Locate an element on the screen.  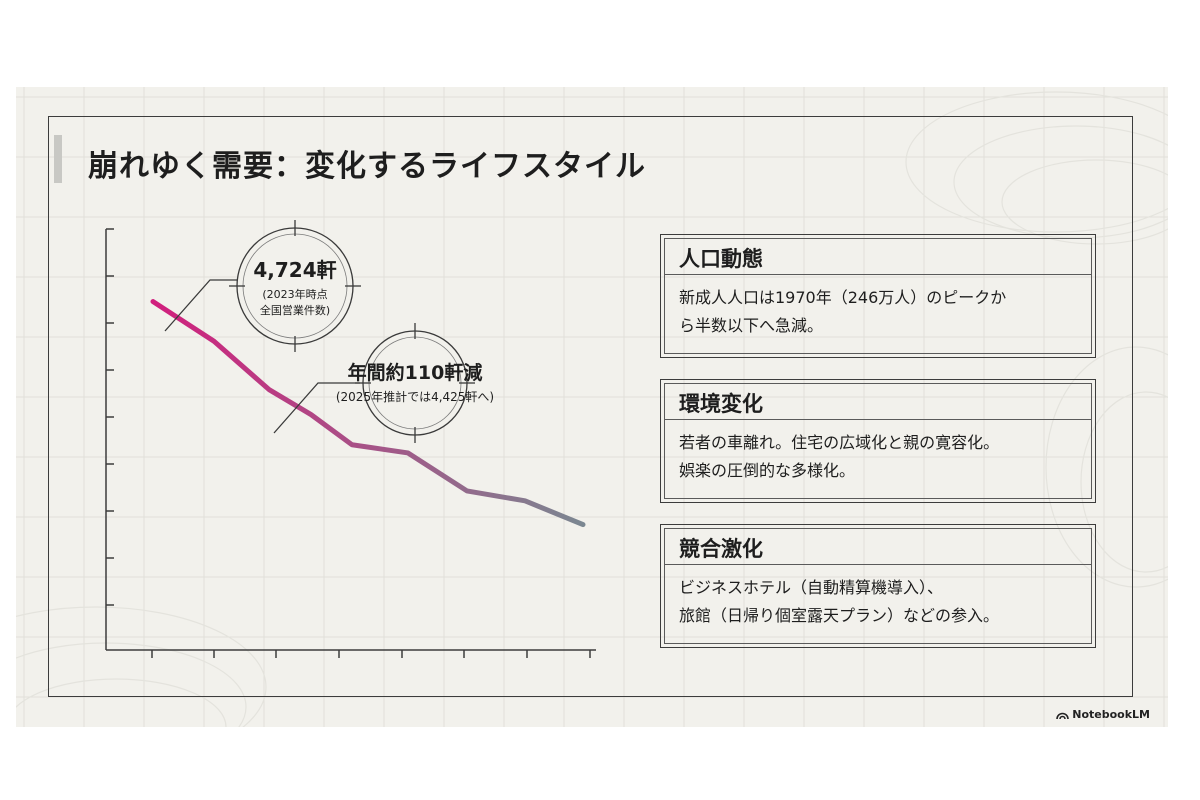
series-line is located at coordinates (368, 413).